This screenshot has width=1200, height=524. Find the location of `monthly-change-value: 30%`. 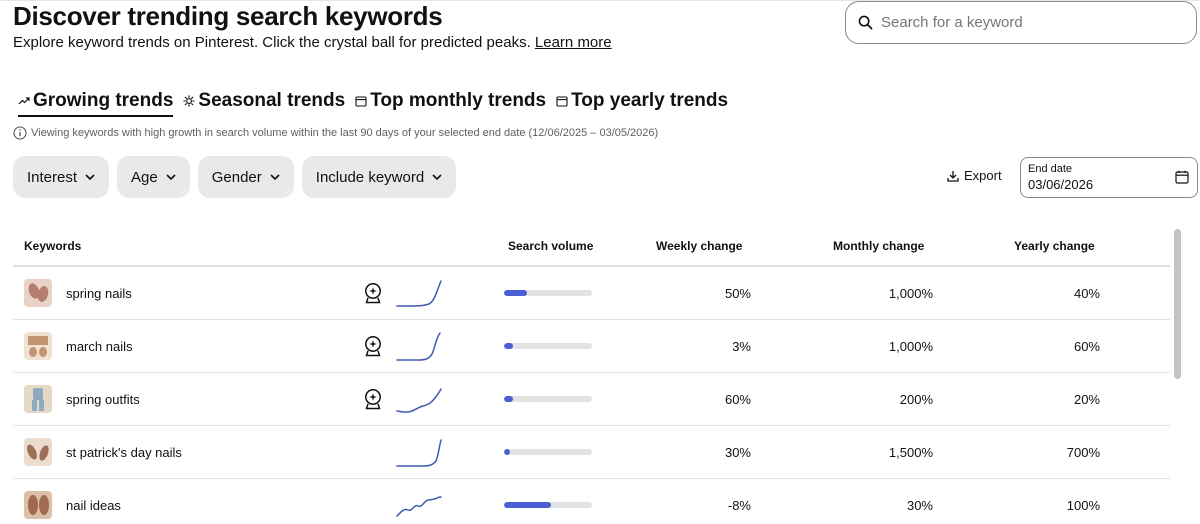

monthly-change-value: 30% is located at coordinates (919, 505).